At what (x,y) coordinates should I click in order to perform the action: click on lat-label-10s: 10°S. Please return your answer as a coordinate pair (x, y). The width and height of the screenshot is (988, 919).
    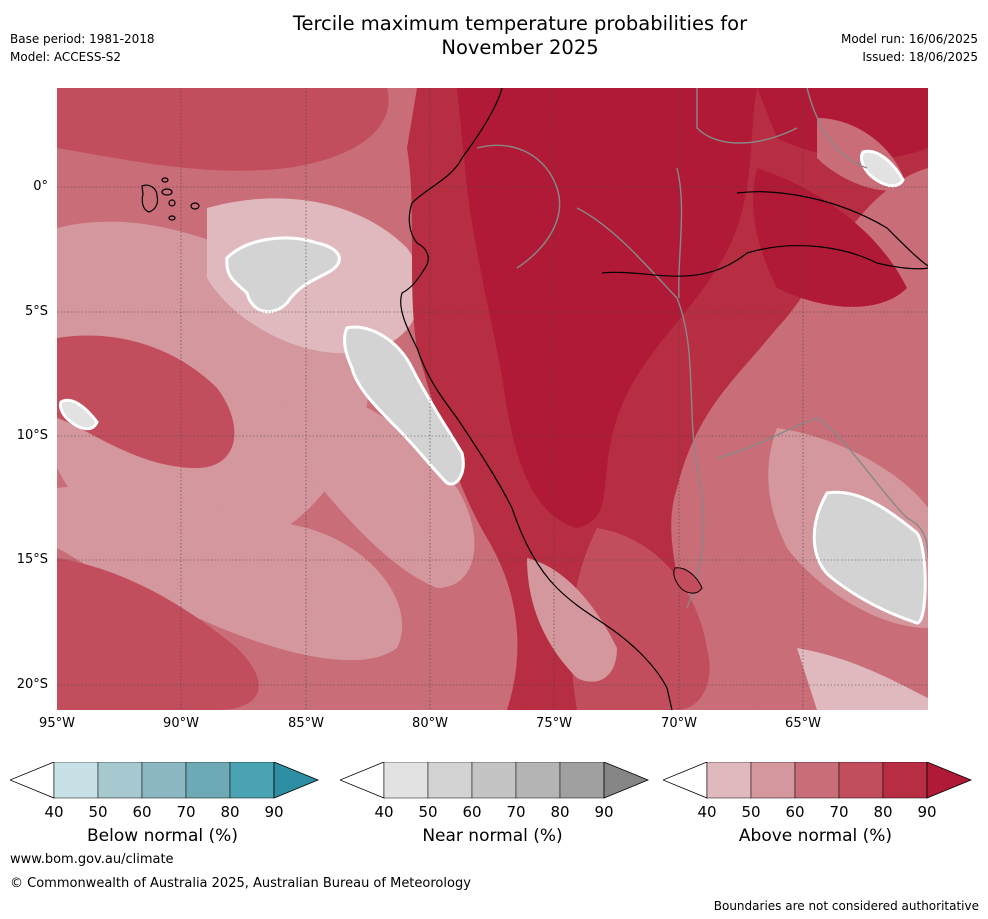
    Looking at the image, I should click on (32, 435).